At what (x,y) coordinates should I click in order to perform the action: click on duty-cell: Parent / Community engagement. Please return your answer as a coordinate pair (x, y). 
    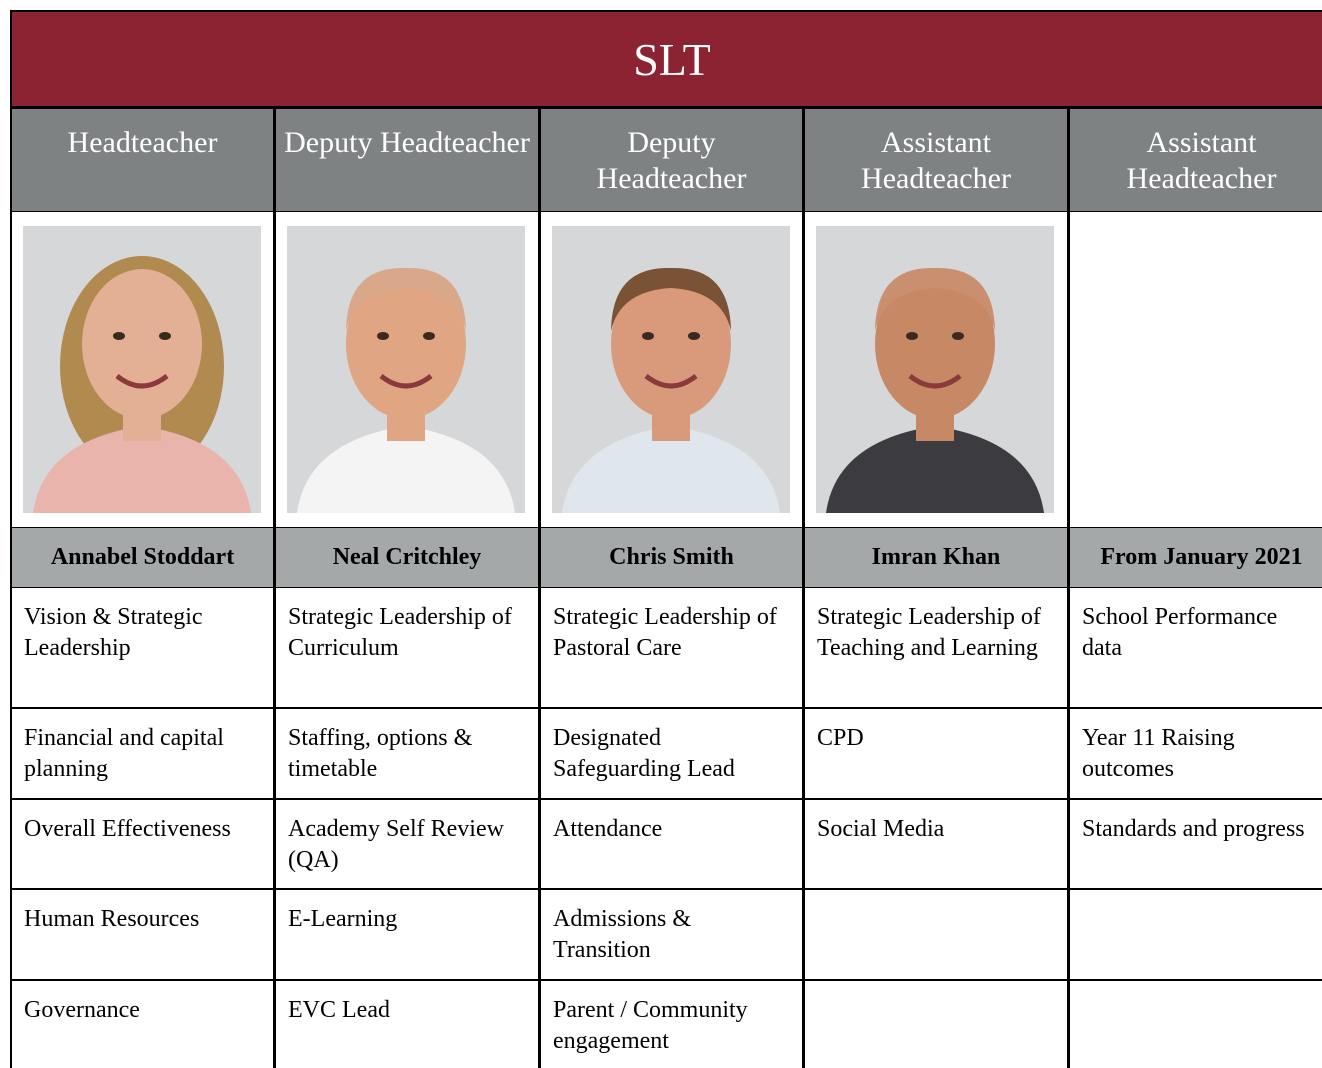
    Looking at the image, I should click on (671, 1024).